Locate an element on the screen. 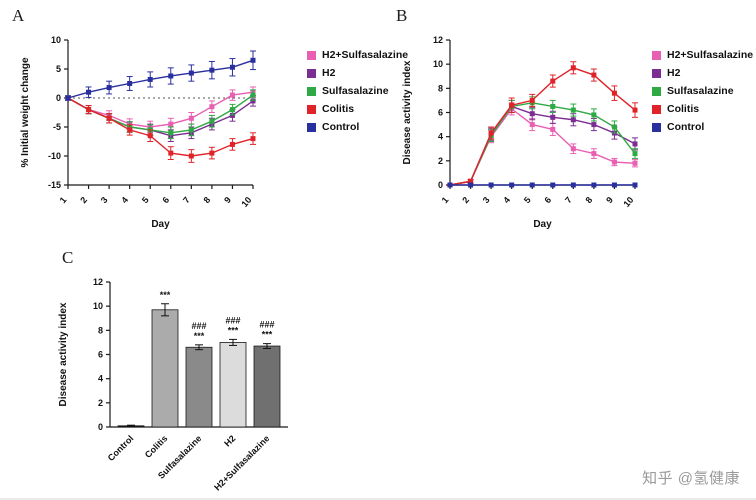  watermark-text: 知乎 @氢健康 is located at coordinates (691, 478).